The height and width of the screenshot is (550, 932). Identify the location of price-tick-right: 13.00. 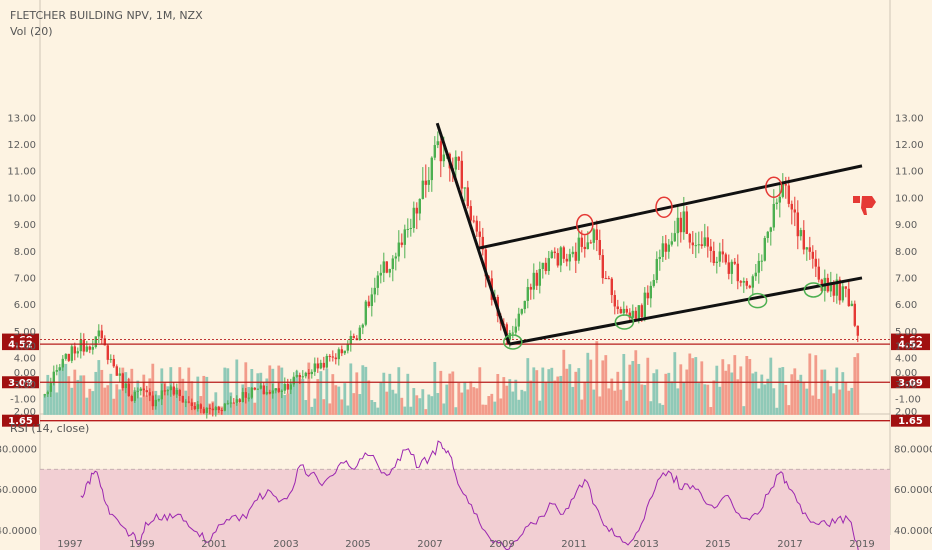
(909, 118).